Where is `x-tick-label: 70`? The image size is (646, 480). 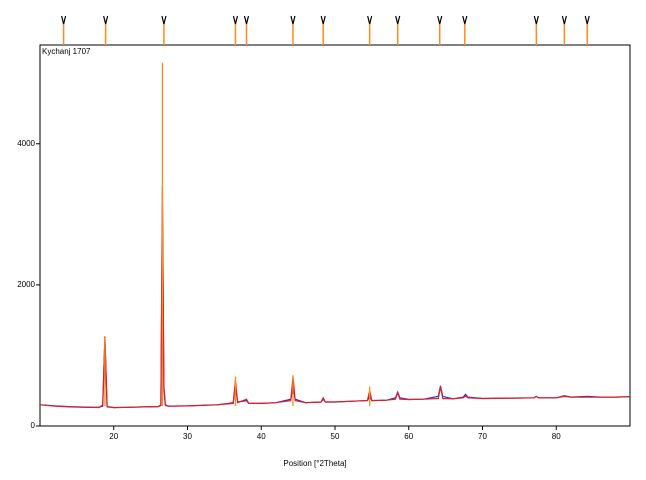
x-tick-label: 70 is located at coordinates (482, 436).